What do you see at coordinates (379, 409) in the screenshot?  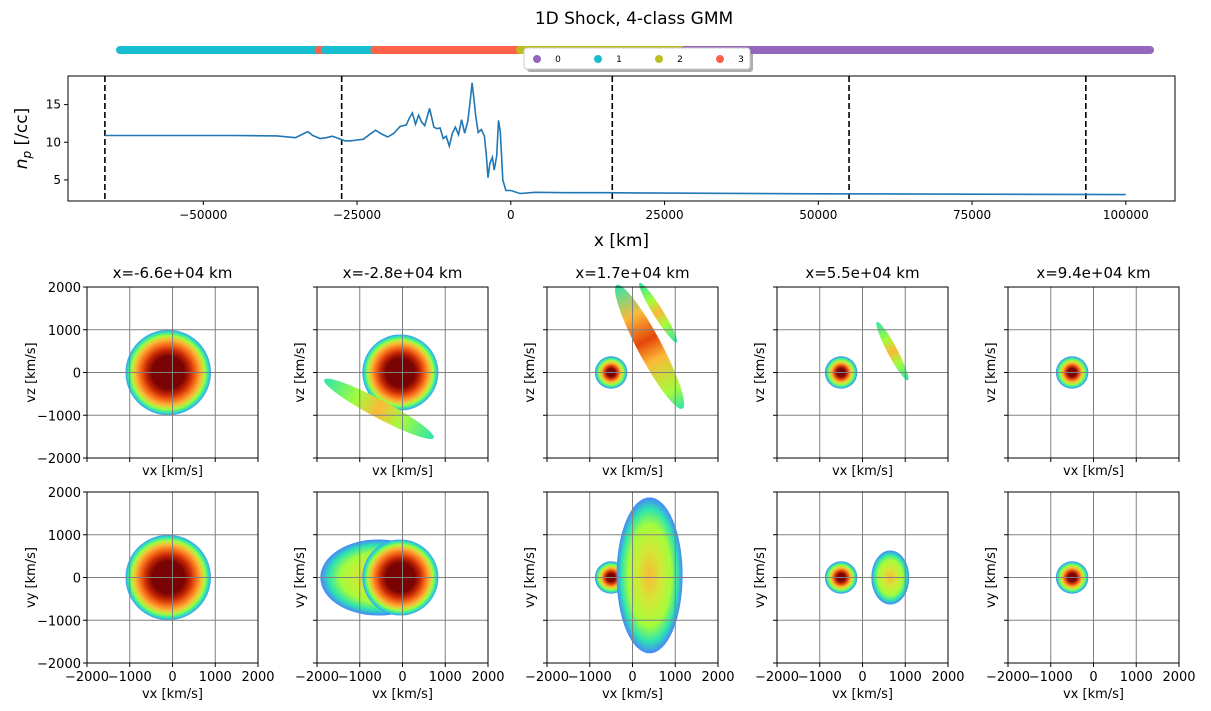 I see `reflected-beam-blob` at bounding box center [379, 409].